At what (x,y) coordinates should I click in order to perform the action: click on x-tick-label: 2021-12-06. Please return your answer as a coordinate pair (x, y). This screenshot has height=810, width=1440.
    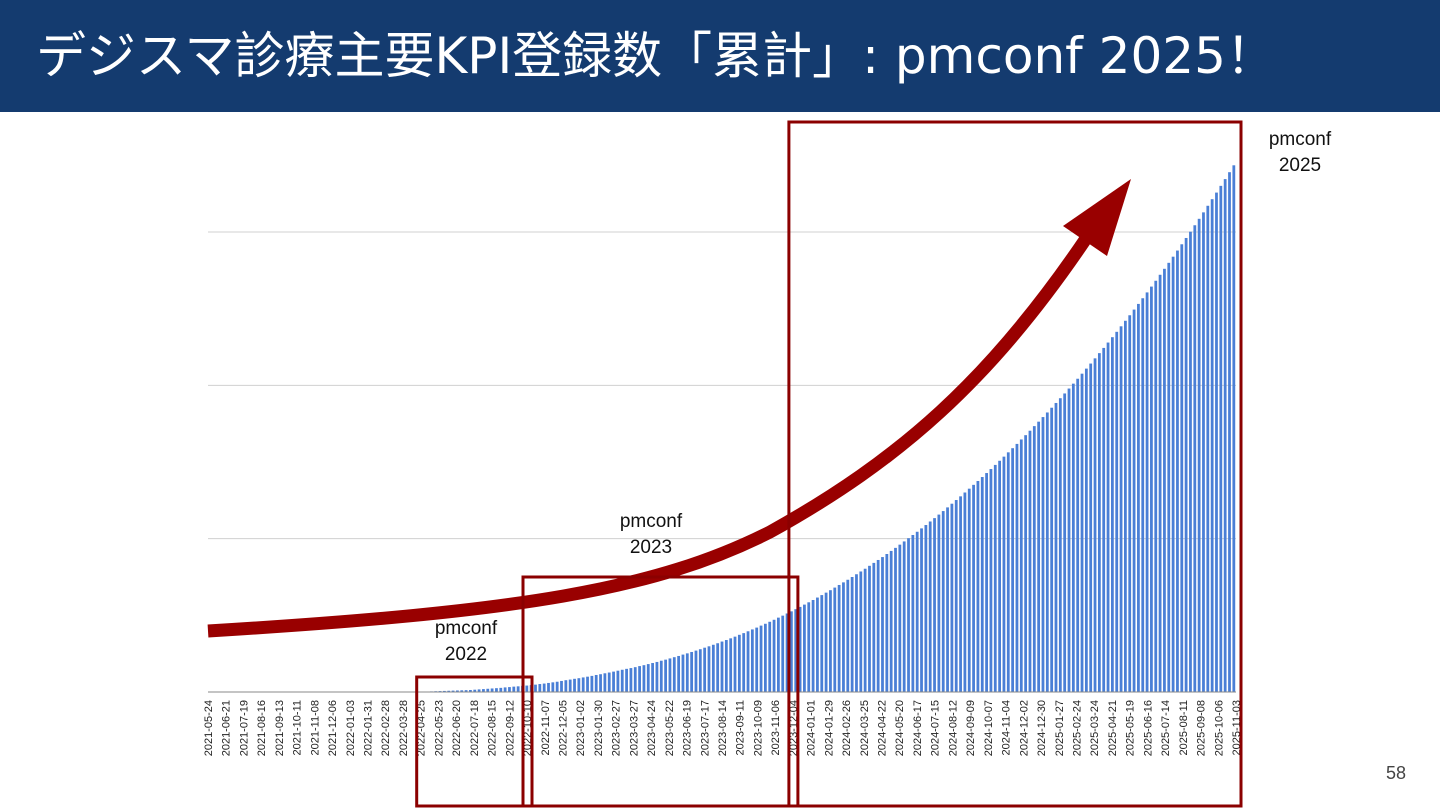
    Looking at the image, I should click on (333, 728).